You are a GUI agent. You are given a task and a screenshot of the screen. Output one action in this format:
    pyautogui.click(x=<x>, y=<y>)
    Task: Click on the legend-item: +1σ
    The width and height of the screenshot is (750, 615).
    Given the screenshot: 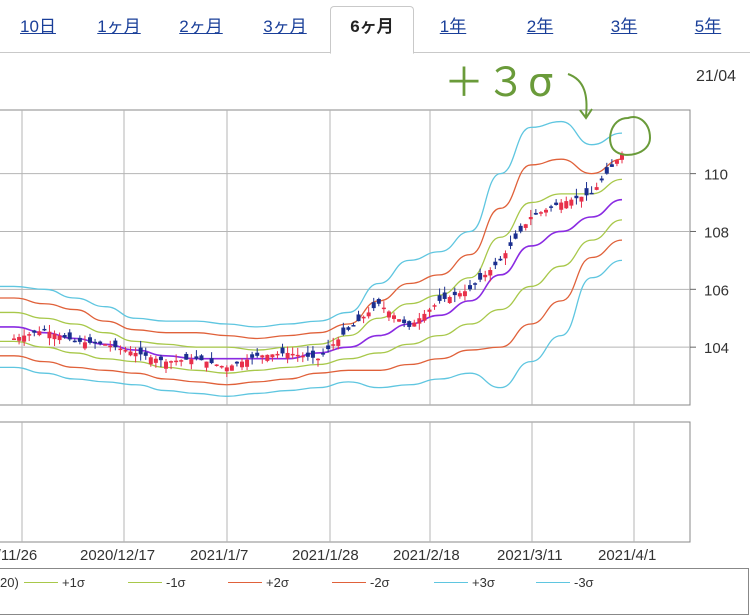 What is the action you would take?
    pyautogui.click(x=54, y=582)
    